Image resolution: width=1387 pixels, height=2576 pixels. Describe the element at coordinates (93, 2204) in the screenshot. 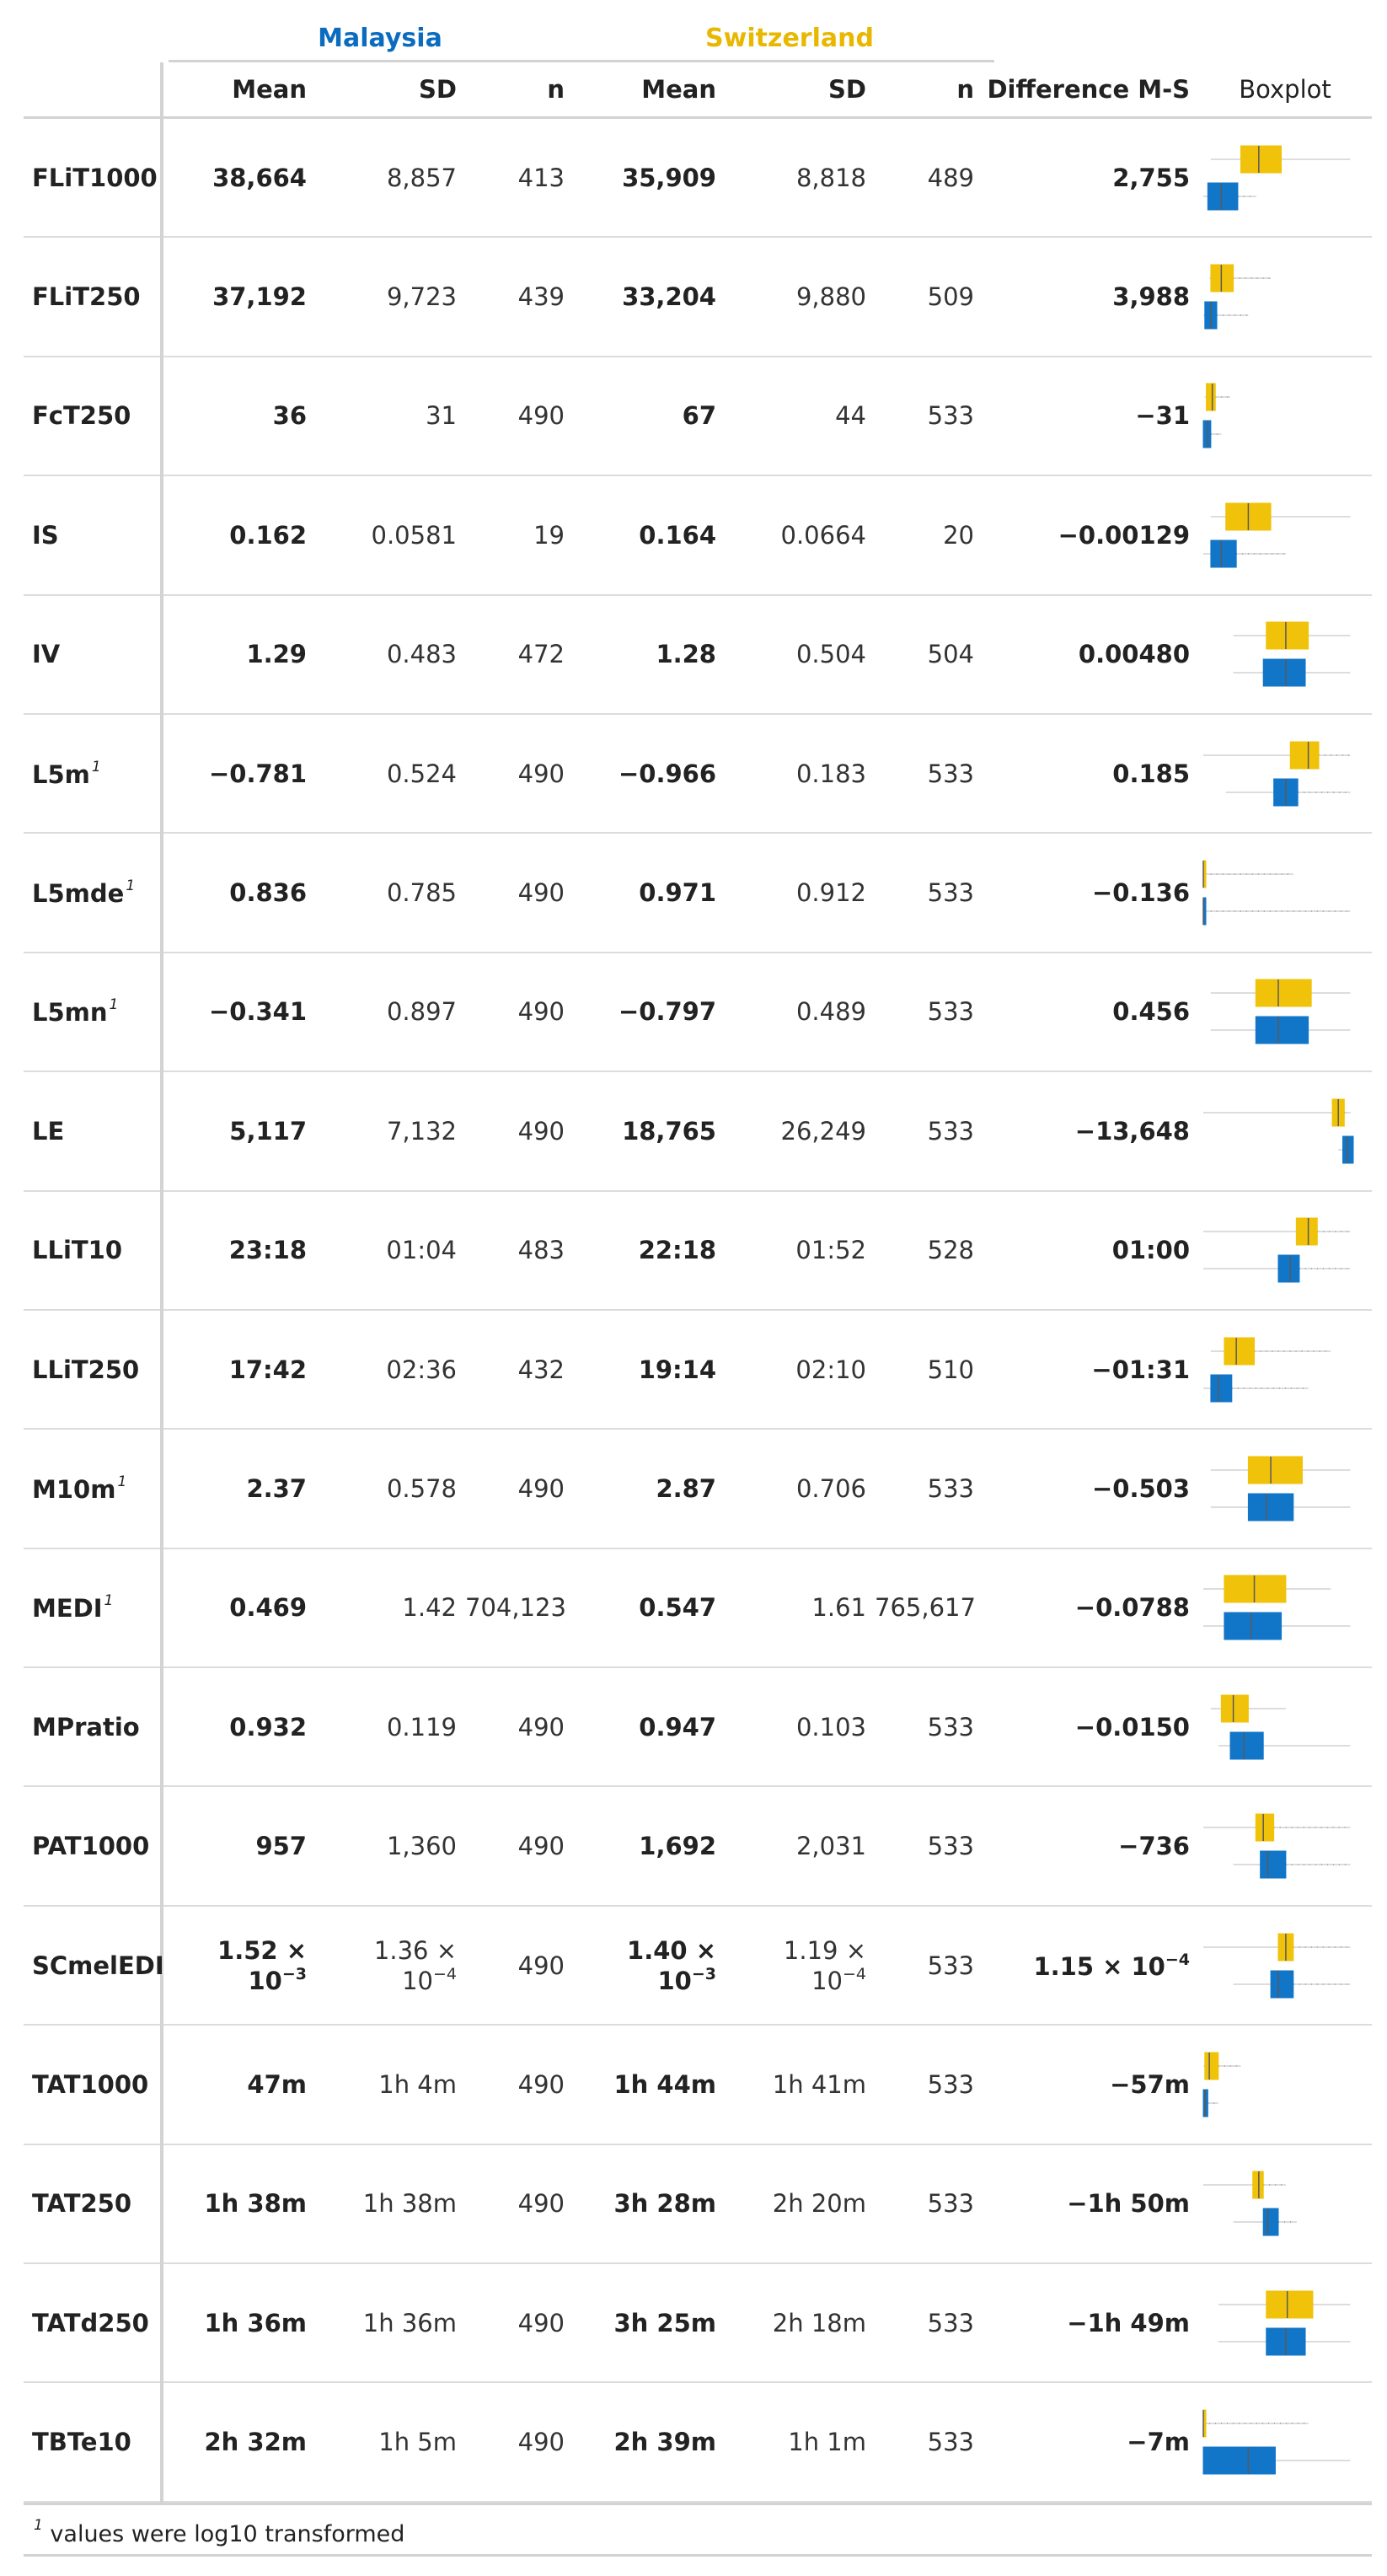

I see `row-label: TAT250` at that location.